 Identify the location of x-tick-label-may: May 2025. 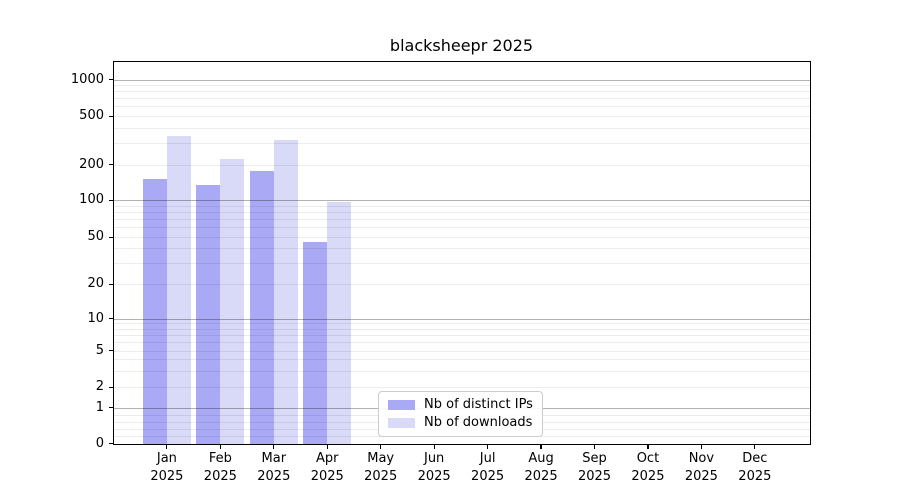
(381, 467).